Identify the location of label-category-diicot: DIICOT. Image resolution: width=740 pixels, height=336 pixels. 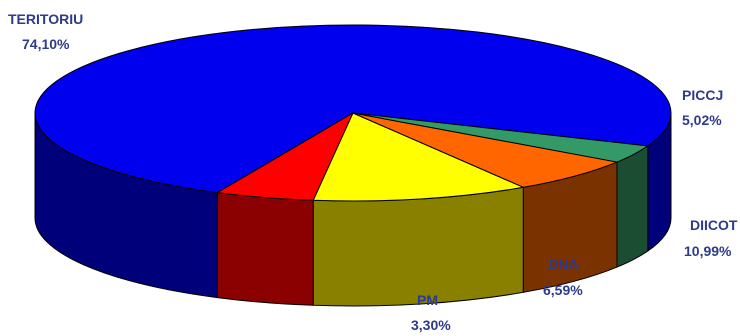
(714, 225).